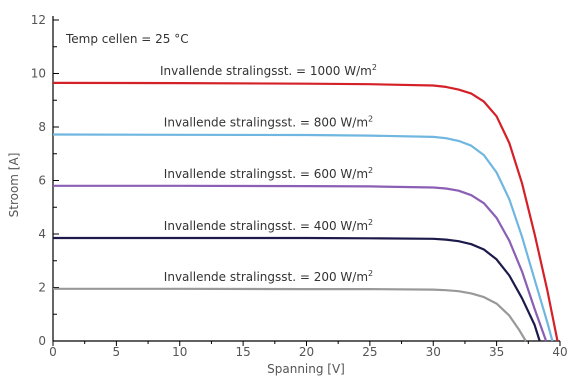 Image resolution: width=572 pixels, height=376 pixels. What do you see at coordinates (38, 20) in the screenshot?
I see `y-tick-label: 12` at bounding box center [38, 20].